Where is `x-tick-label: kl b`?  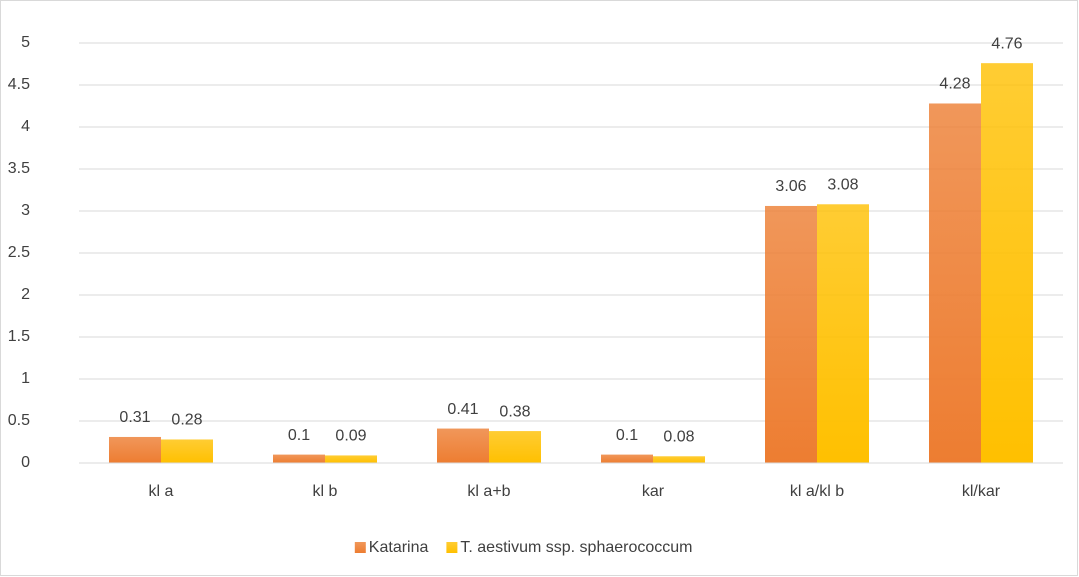 x-tick-label: kl b is located at coordinates (325, 491).